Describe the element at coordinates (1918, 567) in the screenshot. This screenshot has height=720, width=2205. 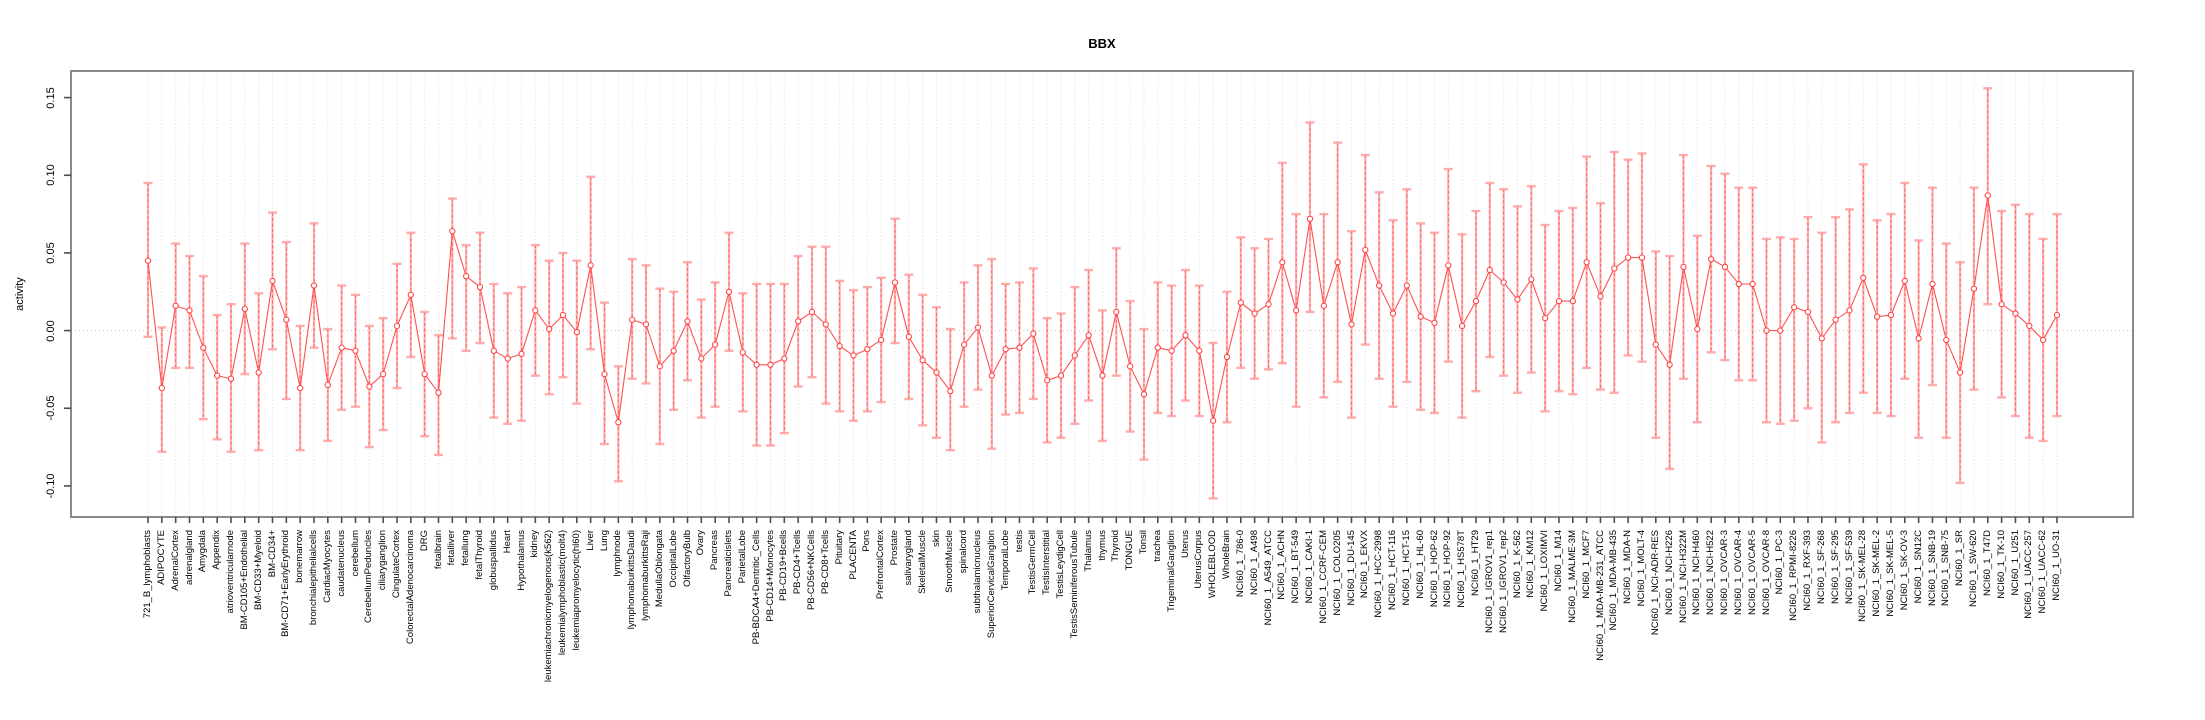
I see `x-category-label: NCI60_1_SN12C` at that location.